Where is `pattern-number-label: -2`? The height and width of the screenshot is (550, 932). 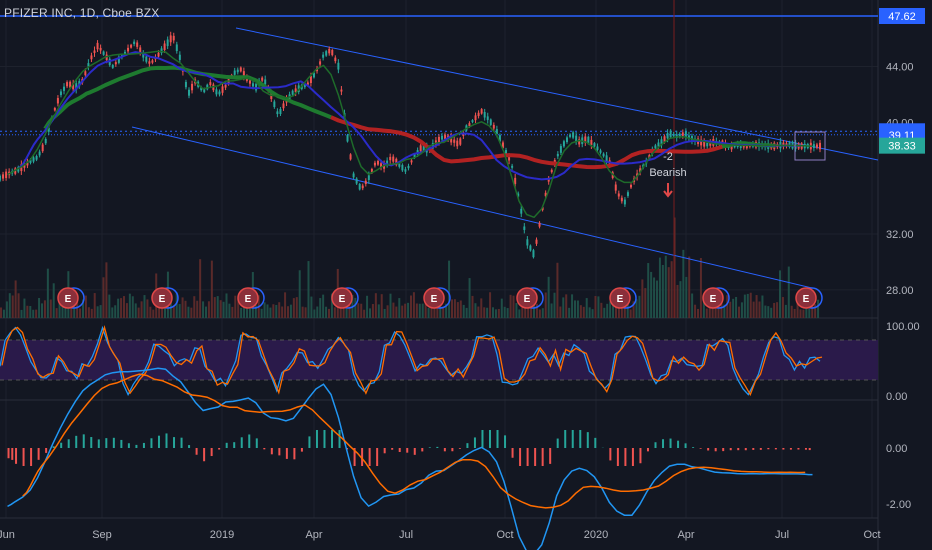
pattern-number-label: -2 is located at coordinates (668, 157).